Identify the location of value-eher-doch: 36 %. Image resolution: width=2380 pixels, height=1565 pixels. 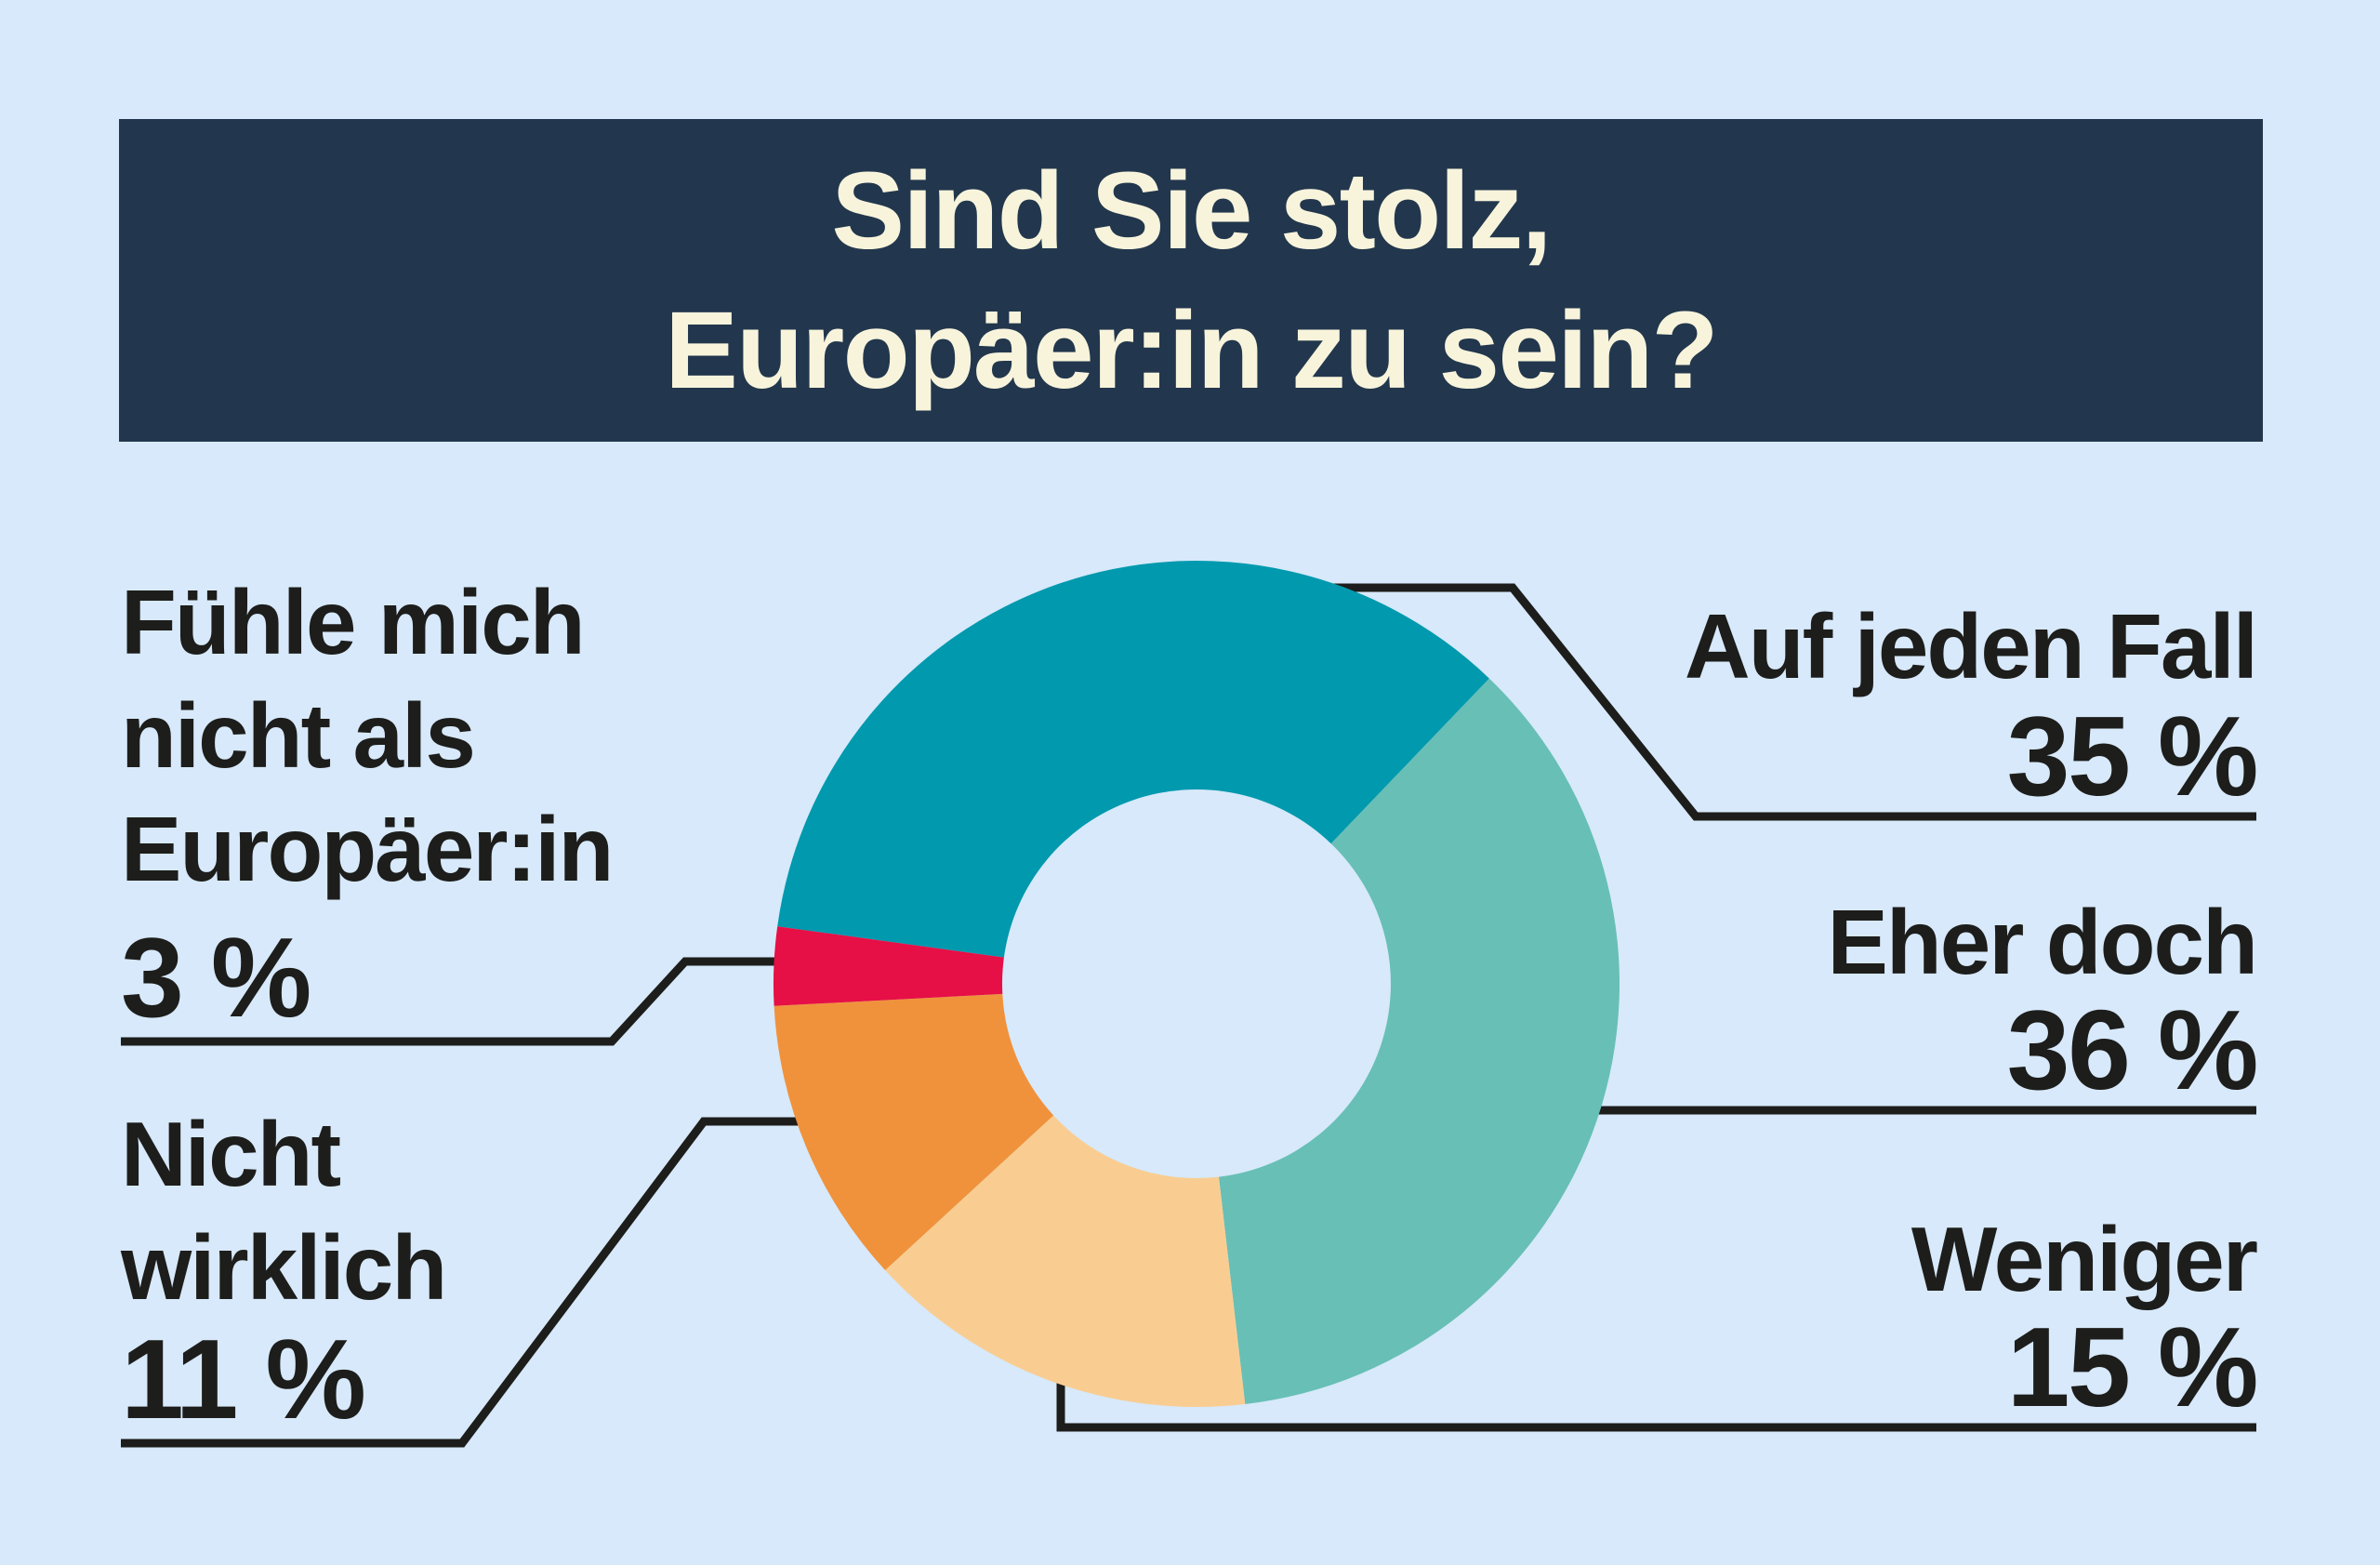
(2132, 1050).